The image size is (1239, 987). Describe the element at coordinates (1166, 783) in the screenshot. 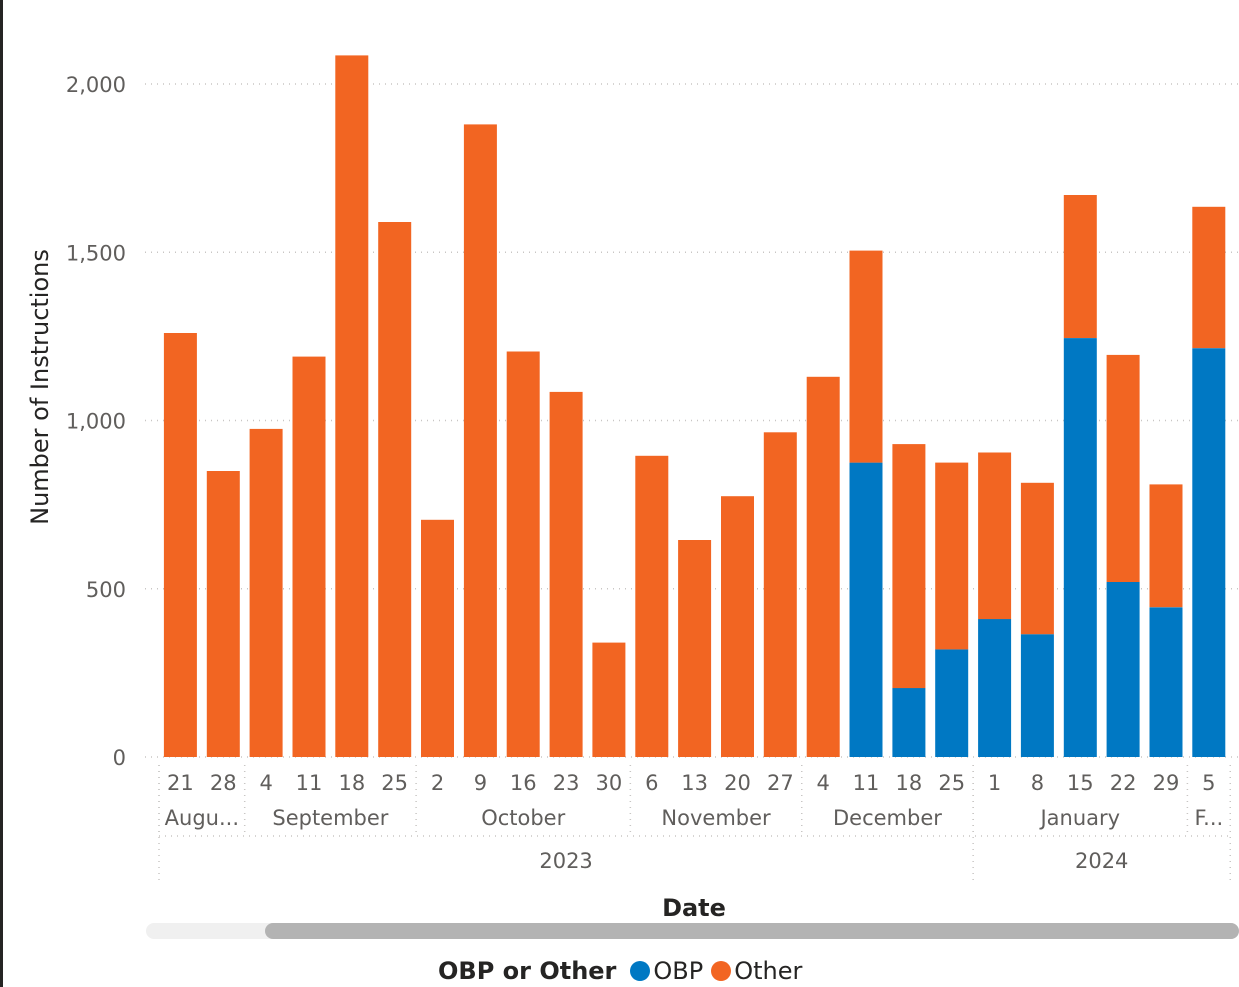

I see `x-tick-day: 29` at that location.